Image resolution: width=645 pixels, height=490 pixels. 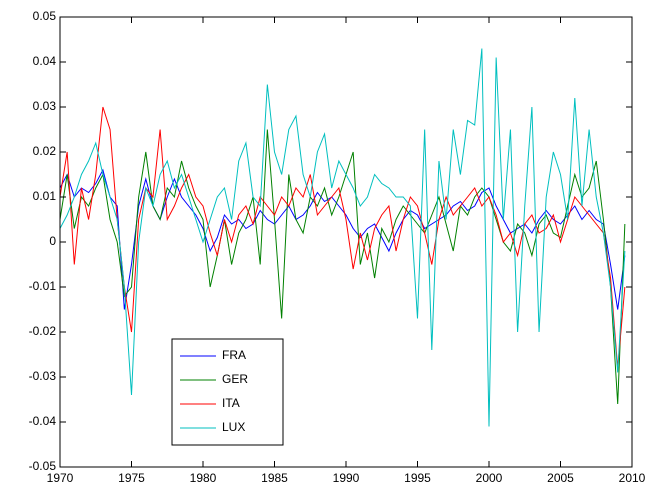 What do you see at coordinates (233, 427) in the screenshot?
I see `legend-label: LUX` at bounding box center [233, 427].